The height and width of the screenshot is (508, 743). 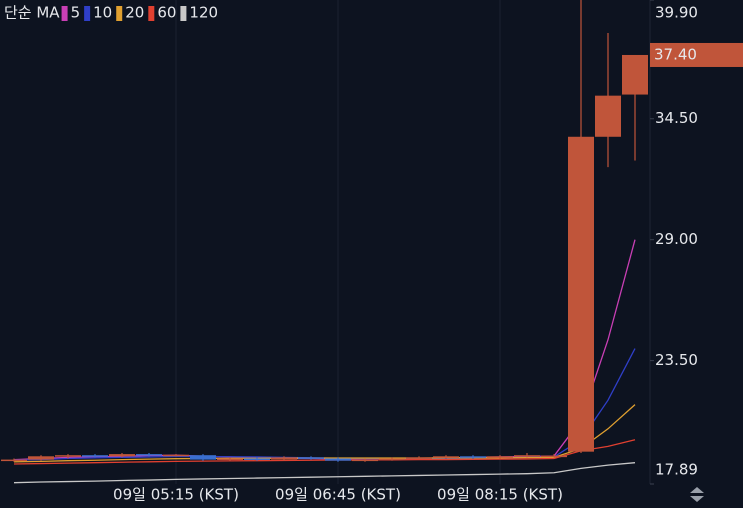 I want to click on scroll-button, so click(x=697, y=494).